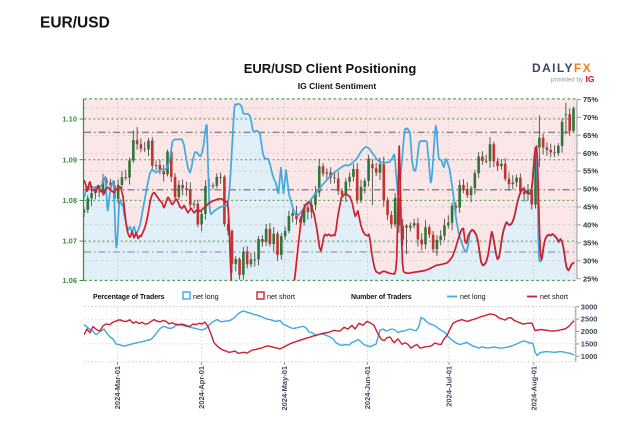 This screenshot has height=425, width=622. Describe the element at coordinates (590, 189) in the screenshot. I see `svg-text: 50%` at that location.